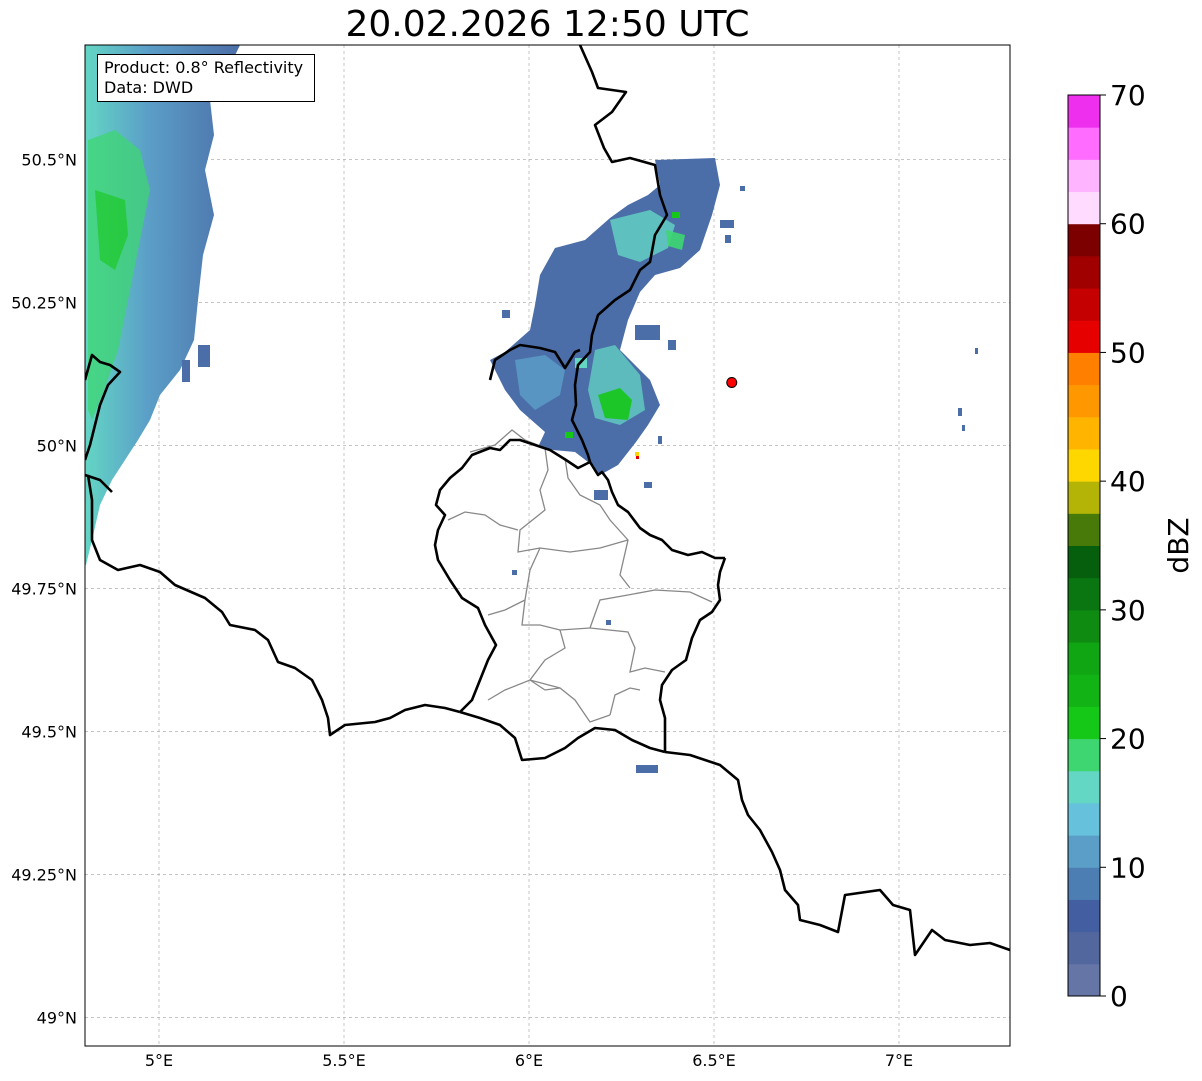  What do you see at coordinates (44, 588) in the screenshot?
I see `lat-tick-label: 49.75°N` at bounding box center [44, 588].